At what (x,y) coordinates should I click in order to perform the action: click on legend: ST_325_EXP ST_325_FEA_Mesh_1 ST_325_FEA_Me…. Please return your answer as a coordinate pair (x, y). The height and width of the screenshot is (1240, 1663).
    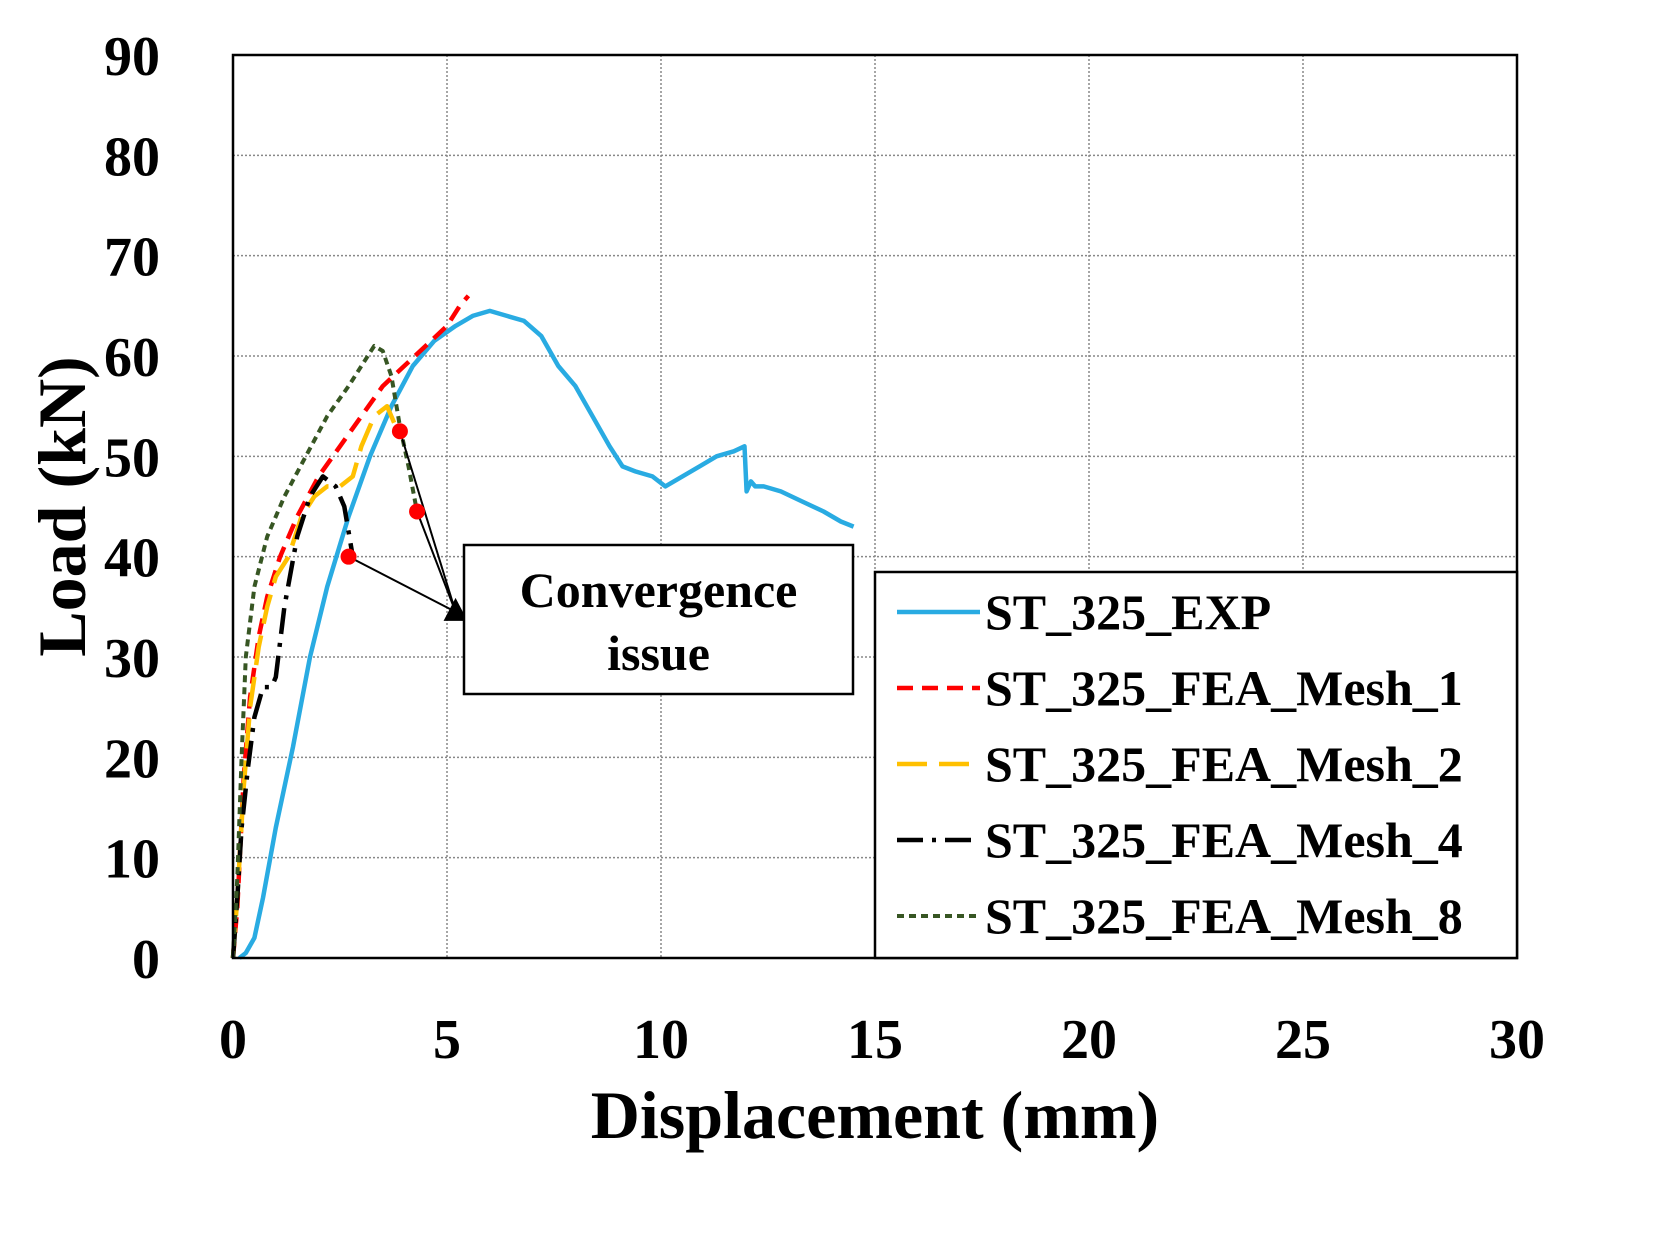
    Looking at the image, I should click on (1196, 765).